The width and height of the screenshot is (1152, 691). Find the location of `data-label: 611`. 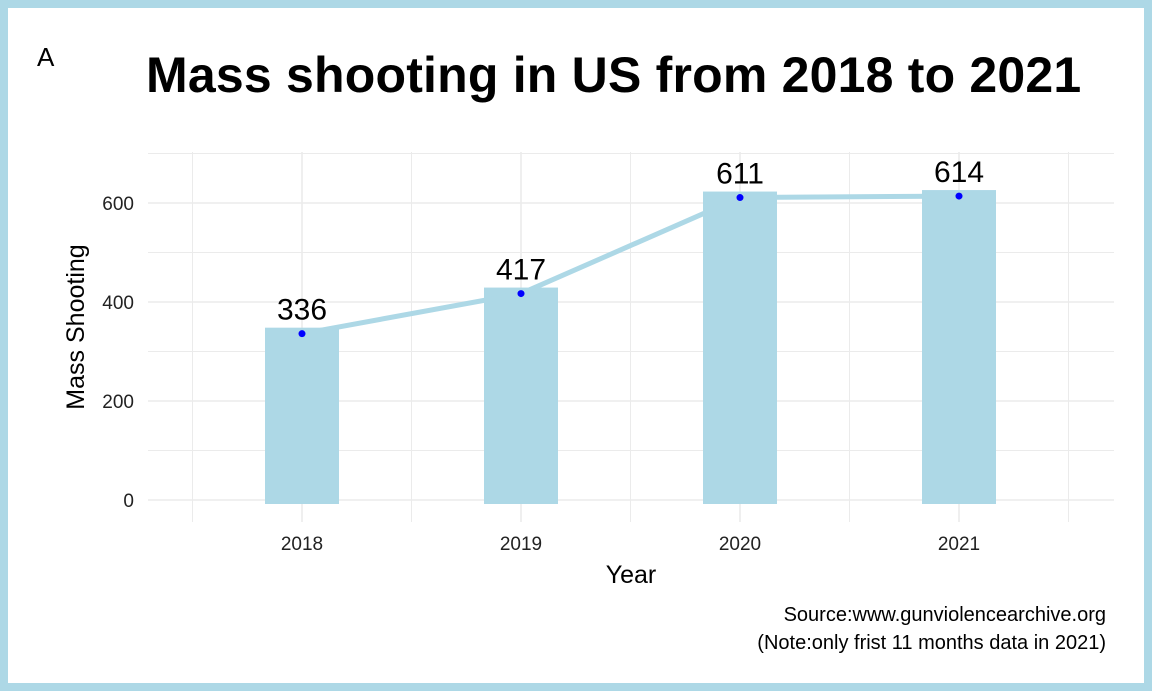

data-label: 611 is located at coordinates (740, 174).